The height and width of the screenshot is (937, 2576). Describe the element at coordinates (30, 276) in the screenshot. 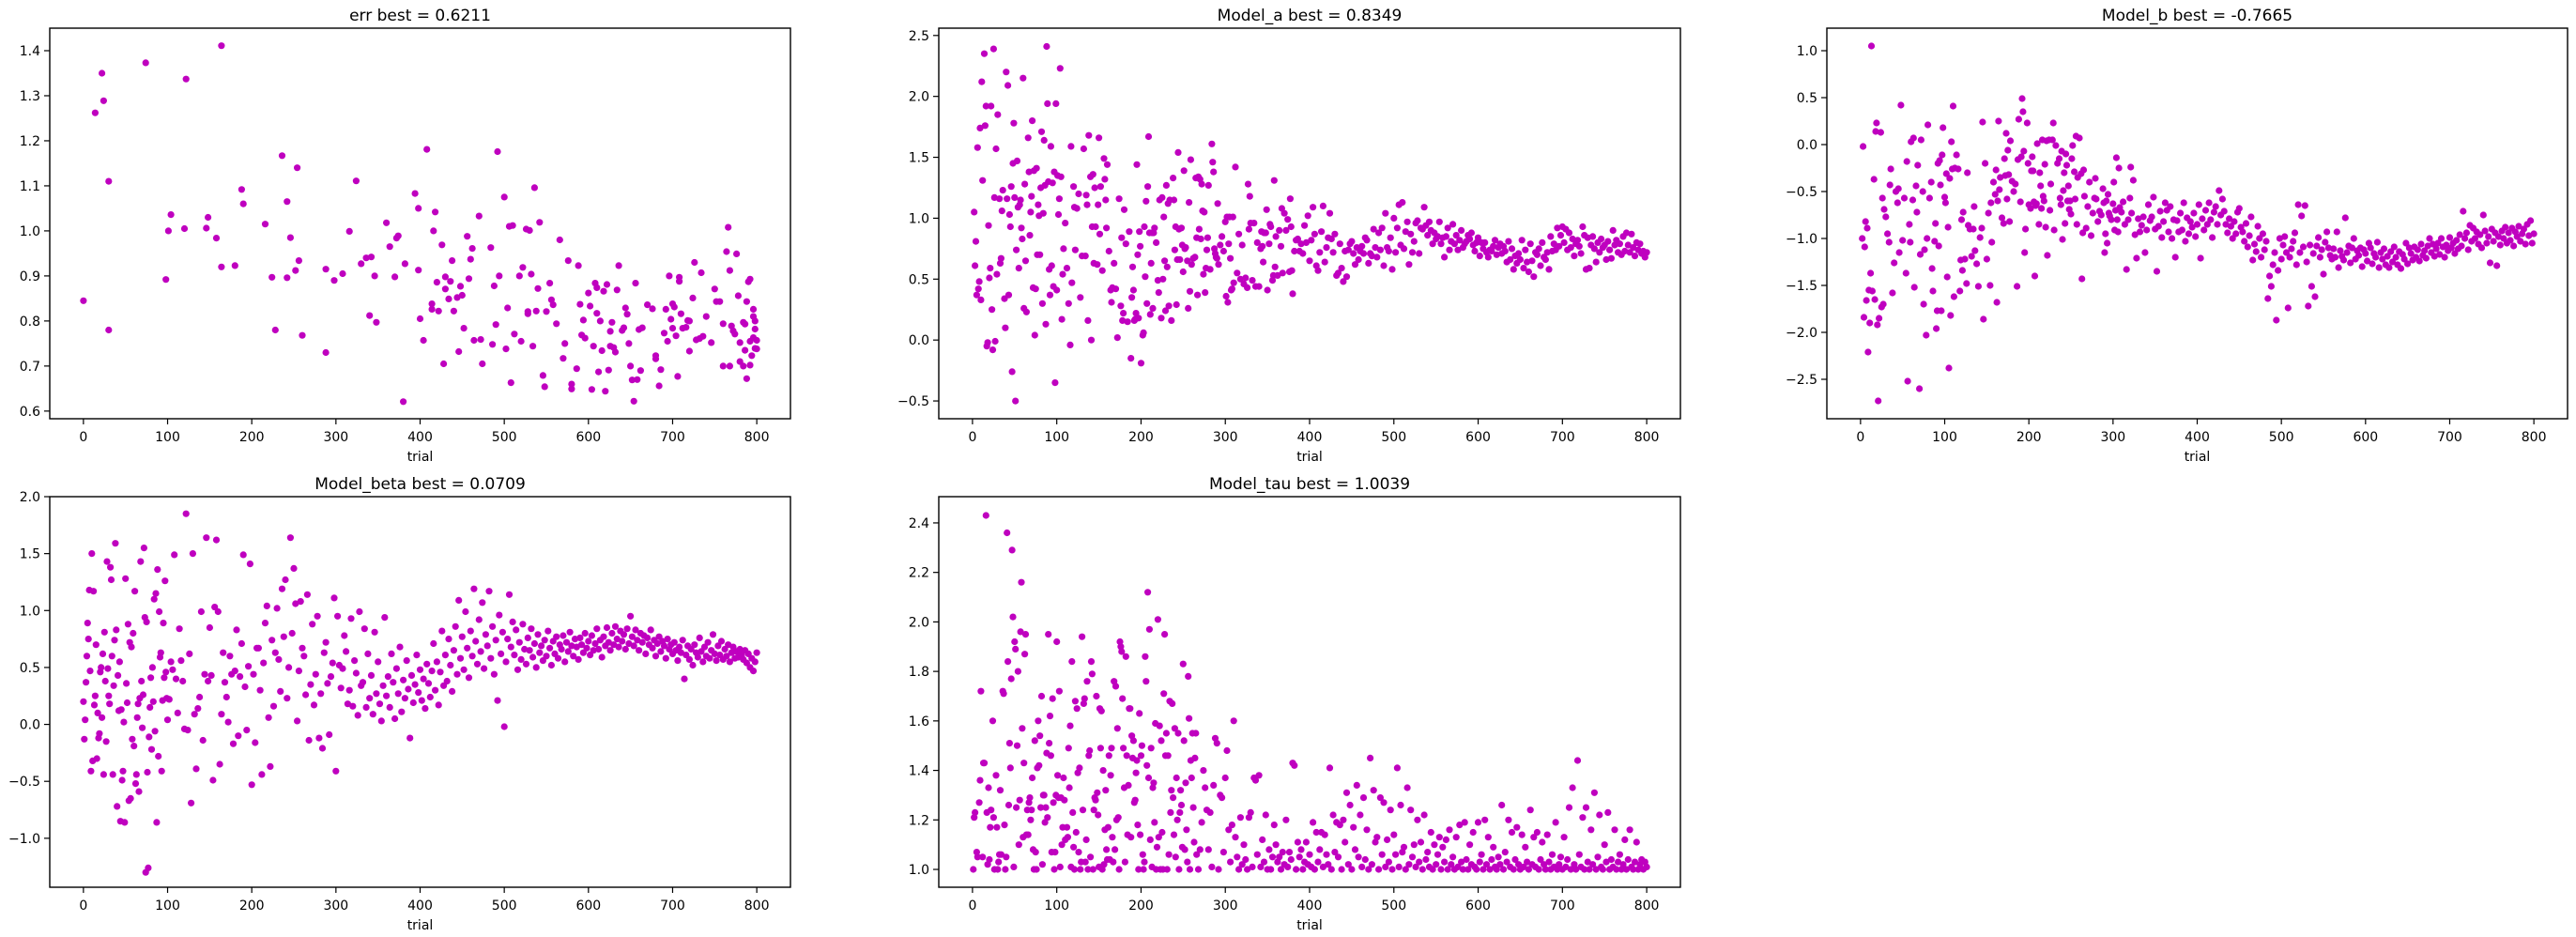

I see `y-tick-label: 0.9` at that location.